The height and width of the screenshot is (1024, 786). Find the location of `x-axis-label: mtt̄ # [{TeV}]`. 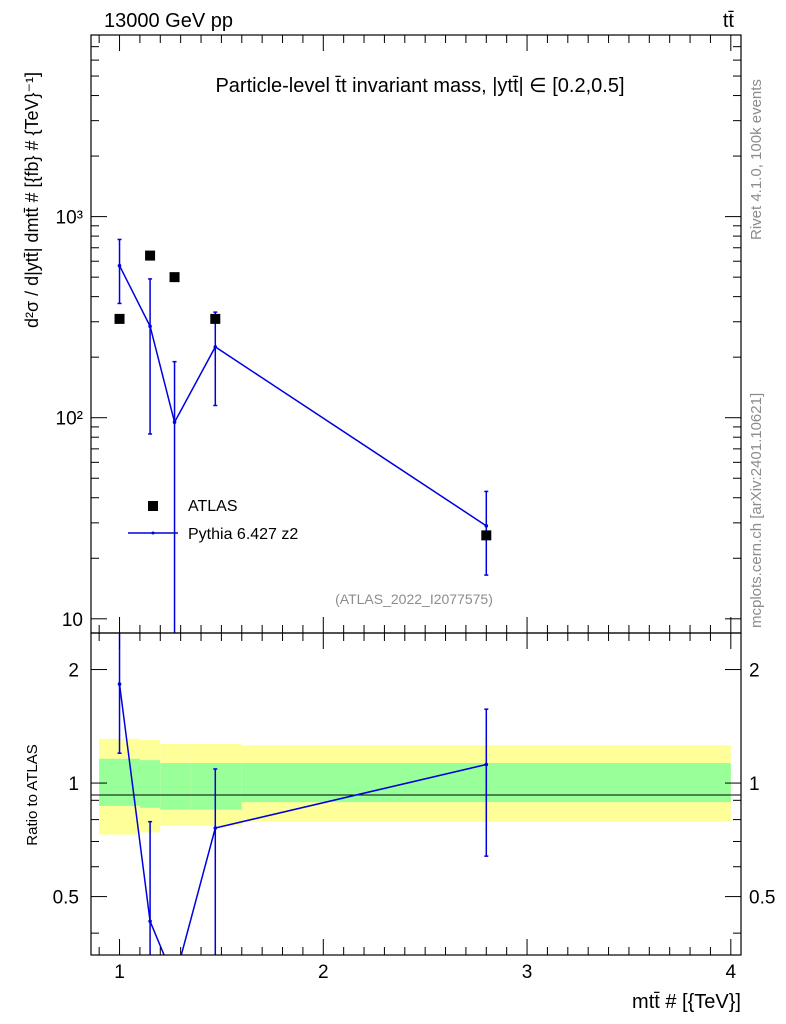

x-axis-label: mtt̄ # [{TeV}] is located at coordinates (686, 1002).